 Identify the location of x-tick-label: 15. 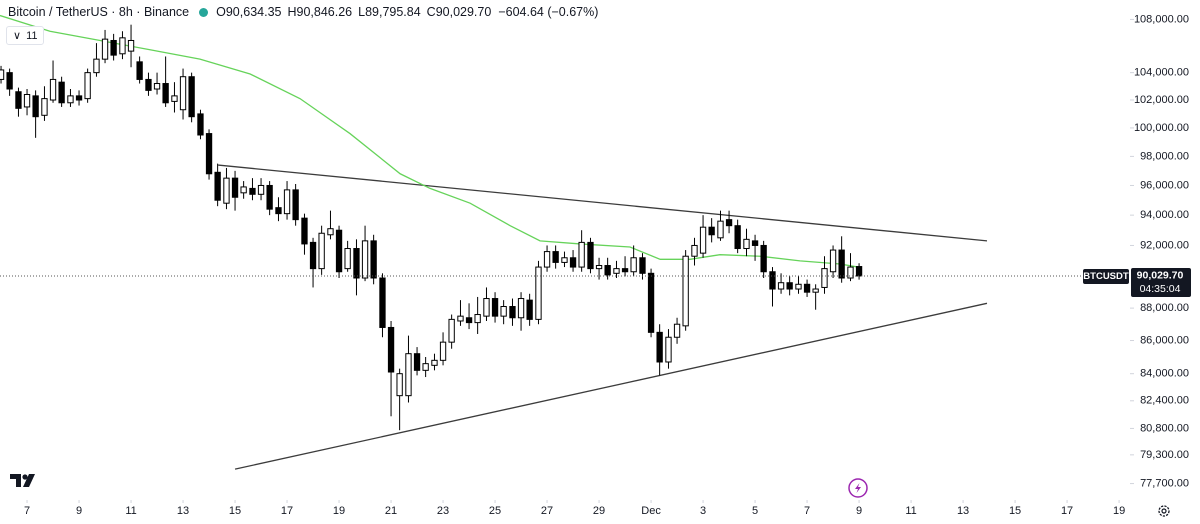
(1015, 511).